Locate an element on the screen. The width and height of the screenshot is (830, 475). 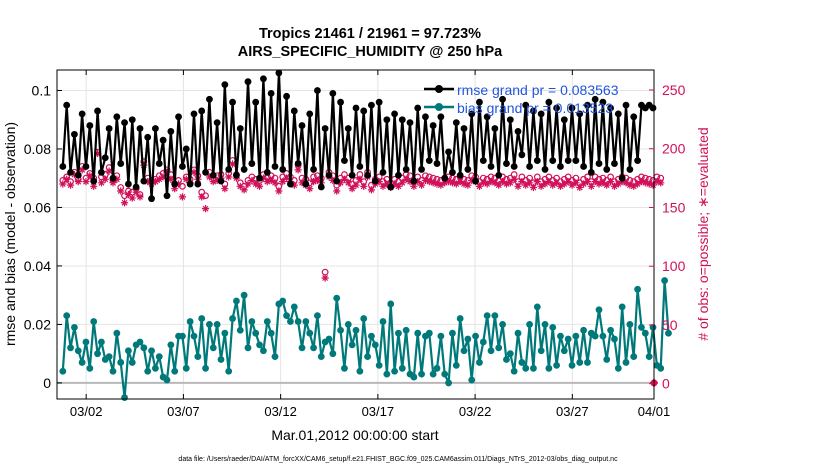
y-tick-label-right: 100 is located at coordinates (674, 266).